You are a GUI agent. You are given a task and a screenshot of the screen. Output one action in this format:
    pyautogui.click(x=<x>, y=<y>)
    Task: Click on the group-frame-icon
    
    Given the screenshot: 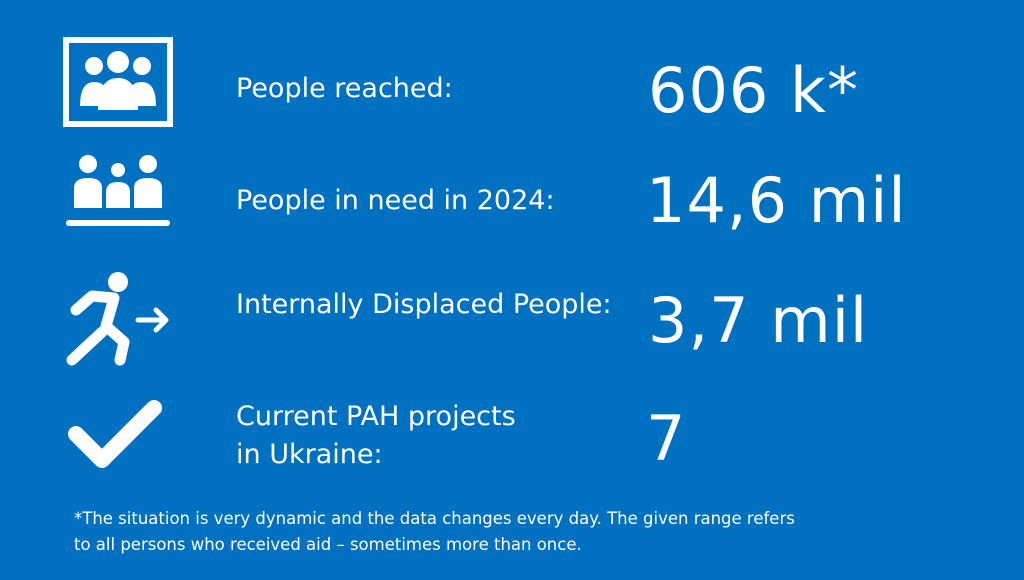 What is the action you would take?
    pyautogui.click(x=118, y=82)
    